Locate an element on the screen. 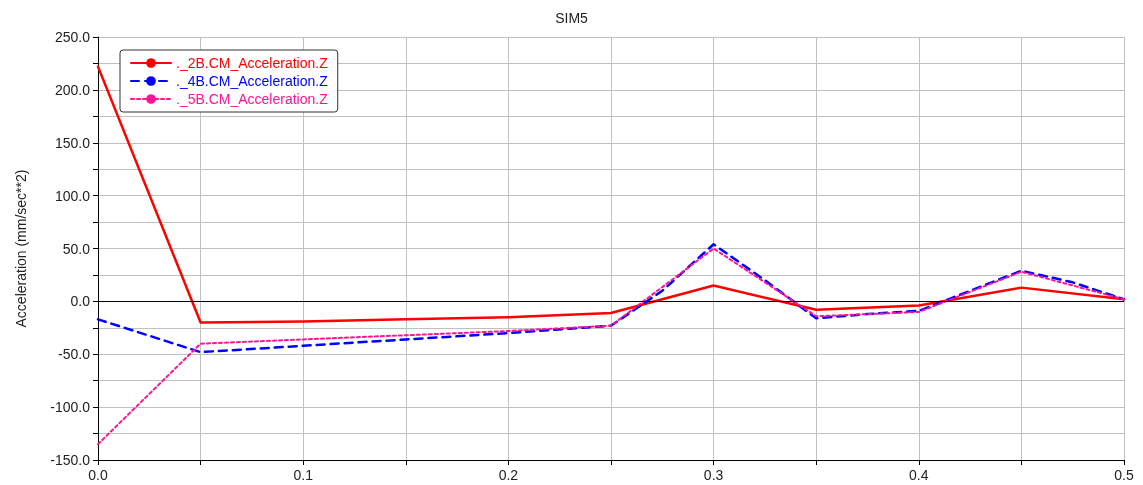  y-axis-title: Acceleration (mm/sec**2) is located at coordinates (21, 248).